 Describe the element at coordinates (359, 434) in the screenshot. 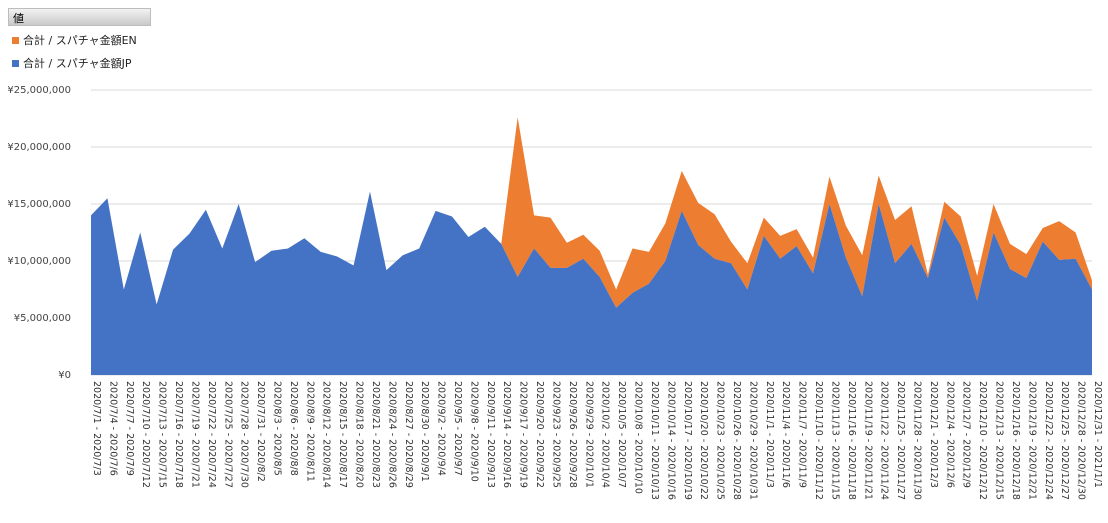

I see `x-tick-label: 2020/8/18 - 2020/8/20` at that location.